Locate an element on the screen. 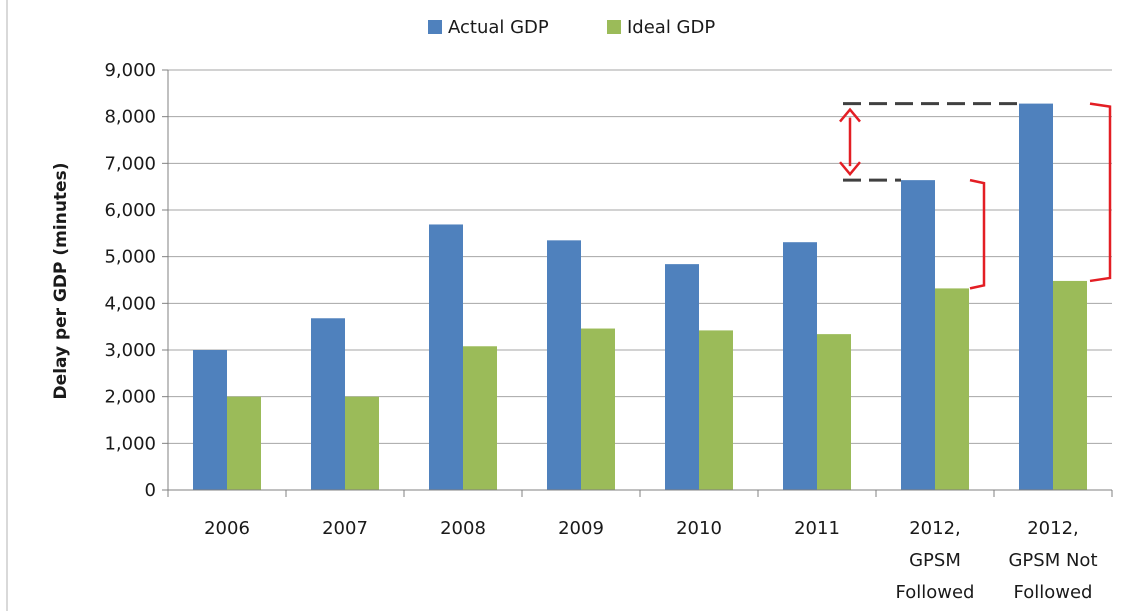  x-tick-label: 2007 is located at coordinates (345, 528).